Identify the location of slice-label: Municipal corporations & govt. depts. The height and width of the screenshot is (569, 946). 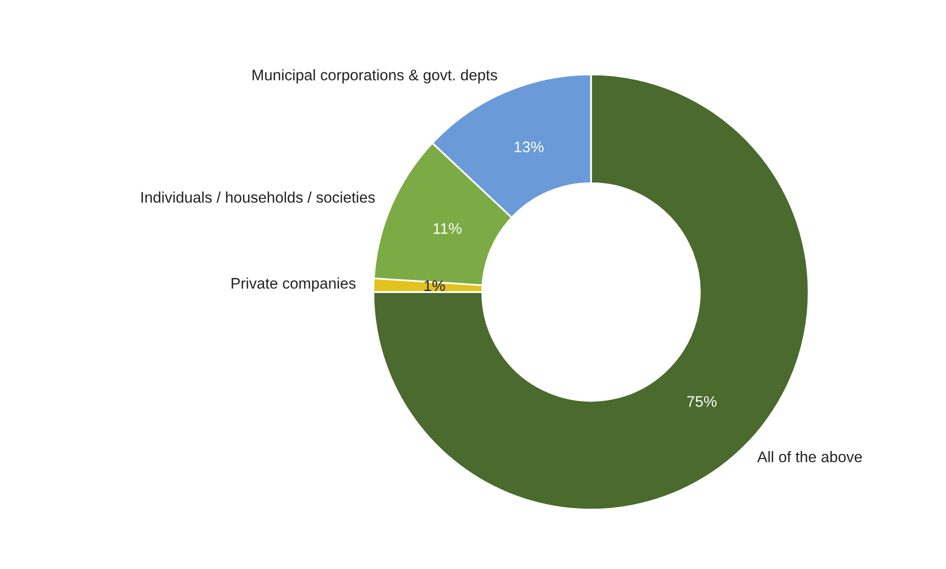
(375, 76).